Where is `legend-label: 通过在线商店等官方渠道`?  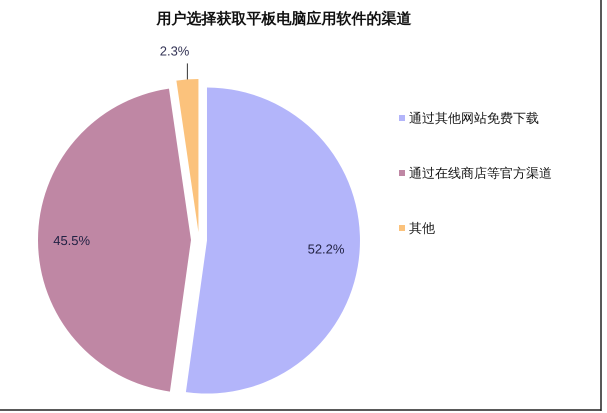
legend-label: 通过在线商店等官方渠道 is located at coordinates (480, 173).